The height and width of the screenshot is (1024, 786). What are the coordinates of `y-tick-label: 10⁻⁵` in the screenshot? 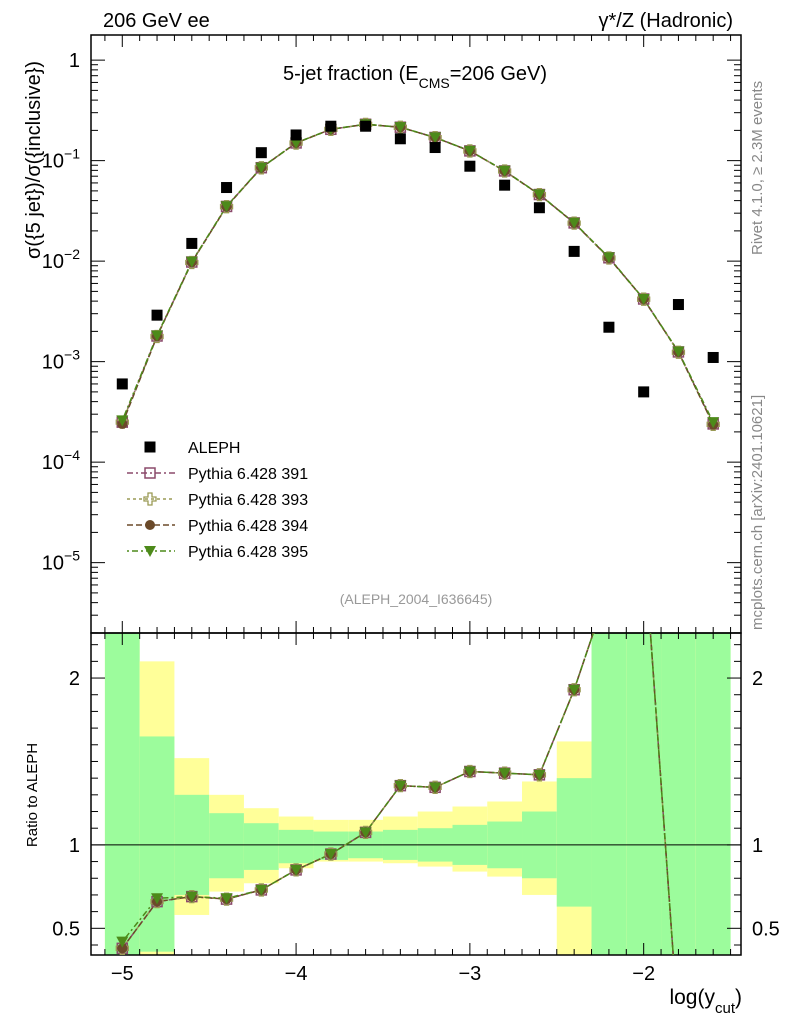 It's located at (61, 561).